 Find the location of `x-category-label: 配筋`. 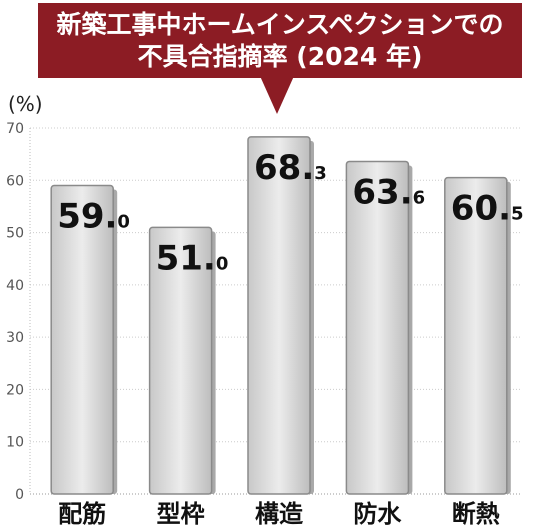

x-category-label: 配筋 is located at coordinates (82, 514).